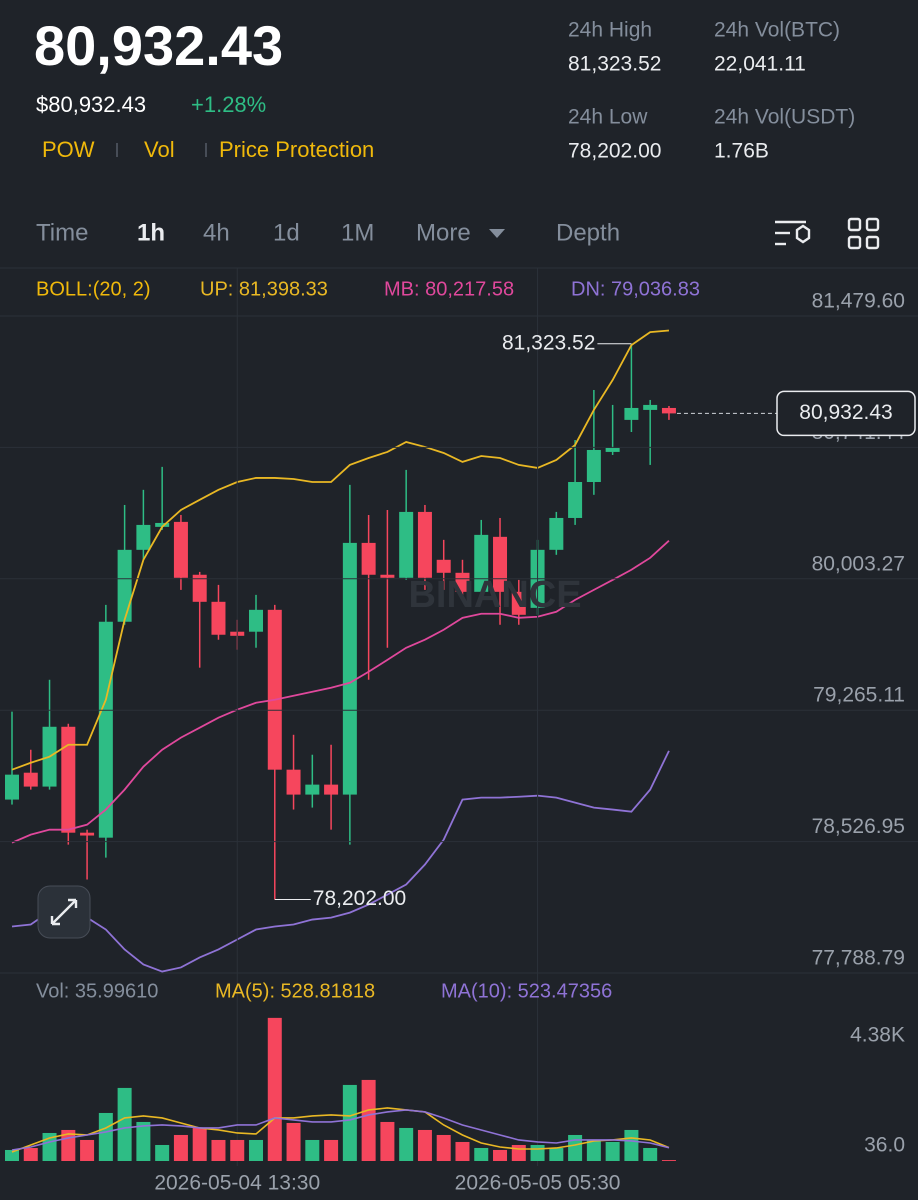 The width and height of the screenshot is (918, 1200). I want to click on tag: POW, so click(68, 149).